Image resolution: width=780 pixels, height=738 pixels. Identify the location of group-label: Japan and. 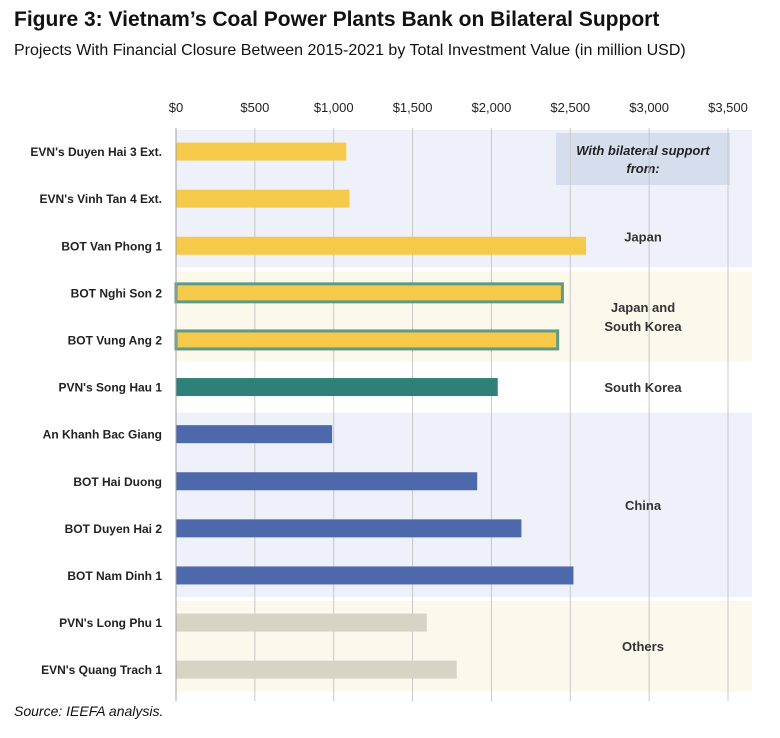
(643, 307).